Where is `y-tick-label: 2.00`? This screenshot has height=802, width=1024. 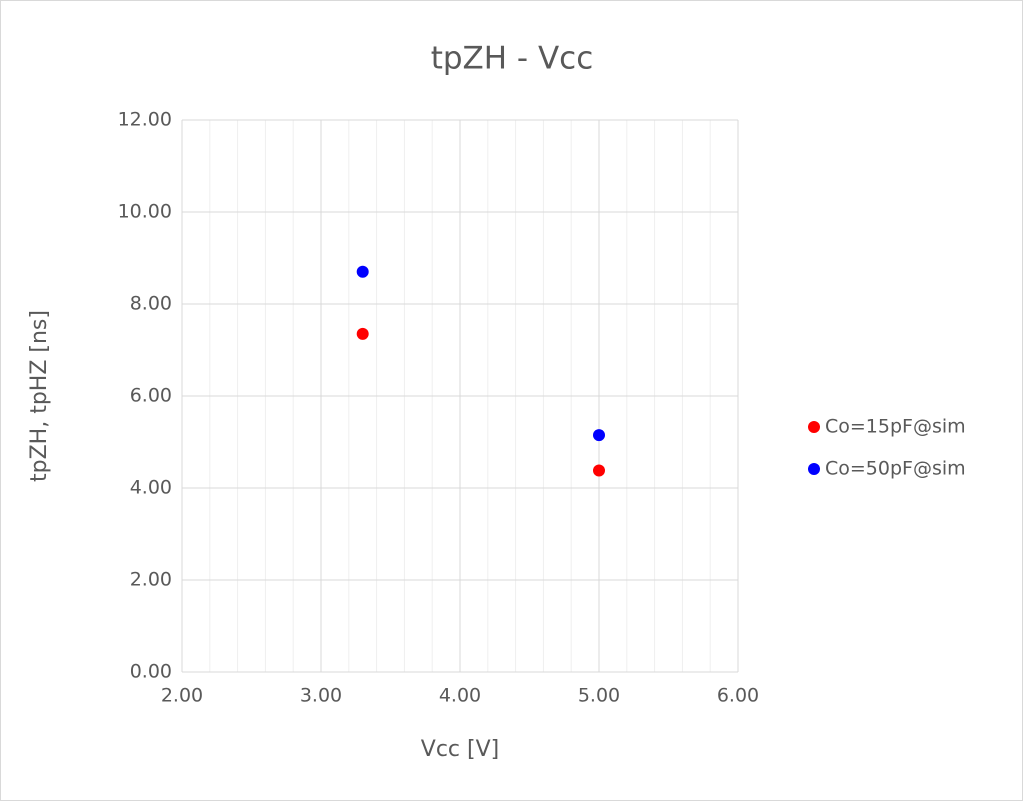 y-tick-label: 2.00 is located at coordinates (151, 580).